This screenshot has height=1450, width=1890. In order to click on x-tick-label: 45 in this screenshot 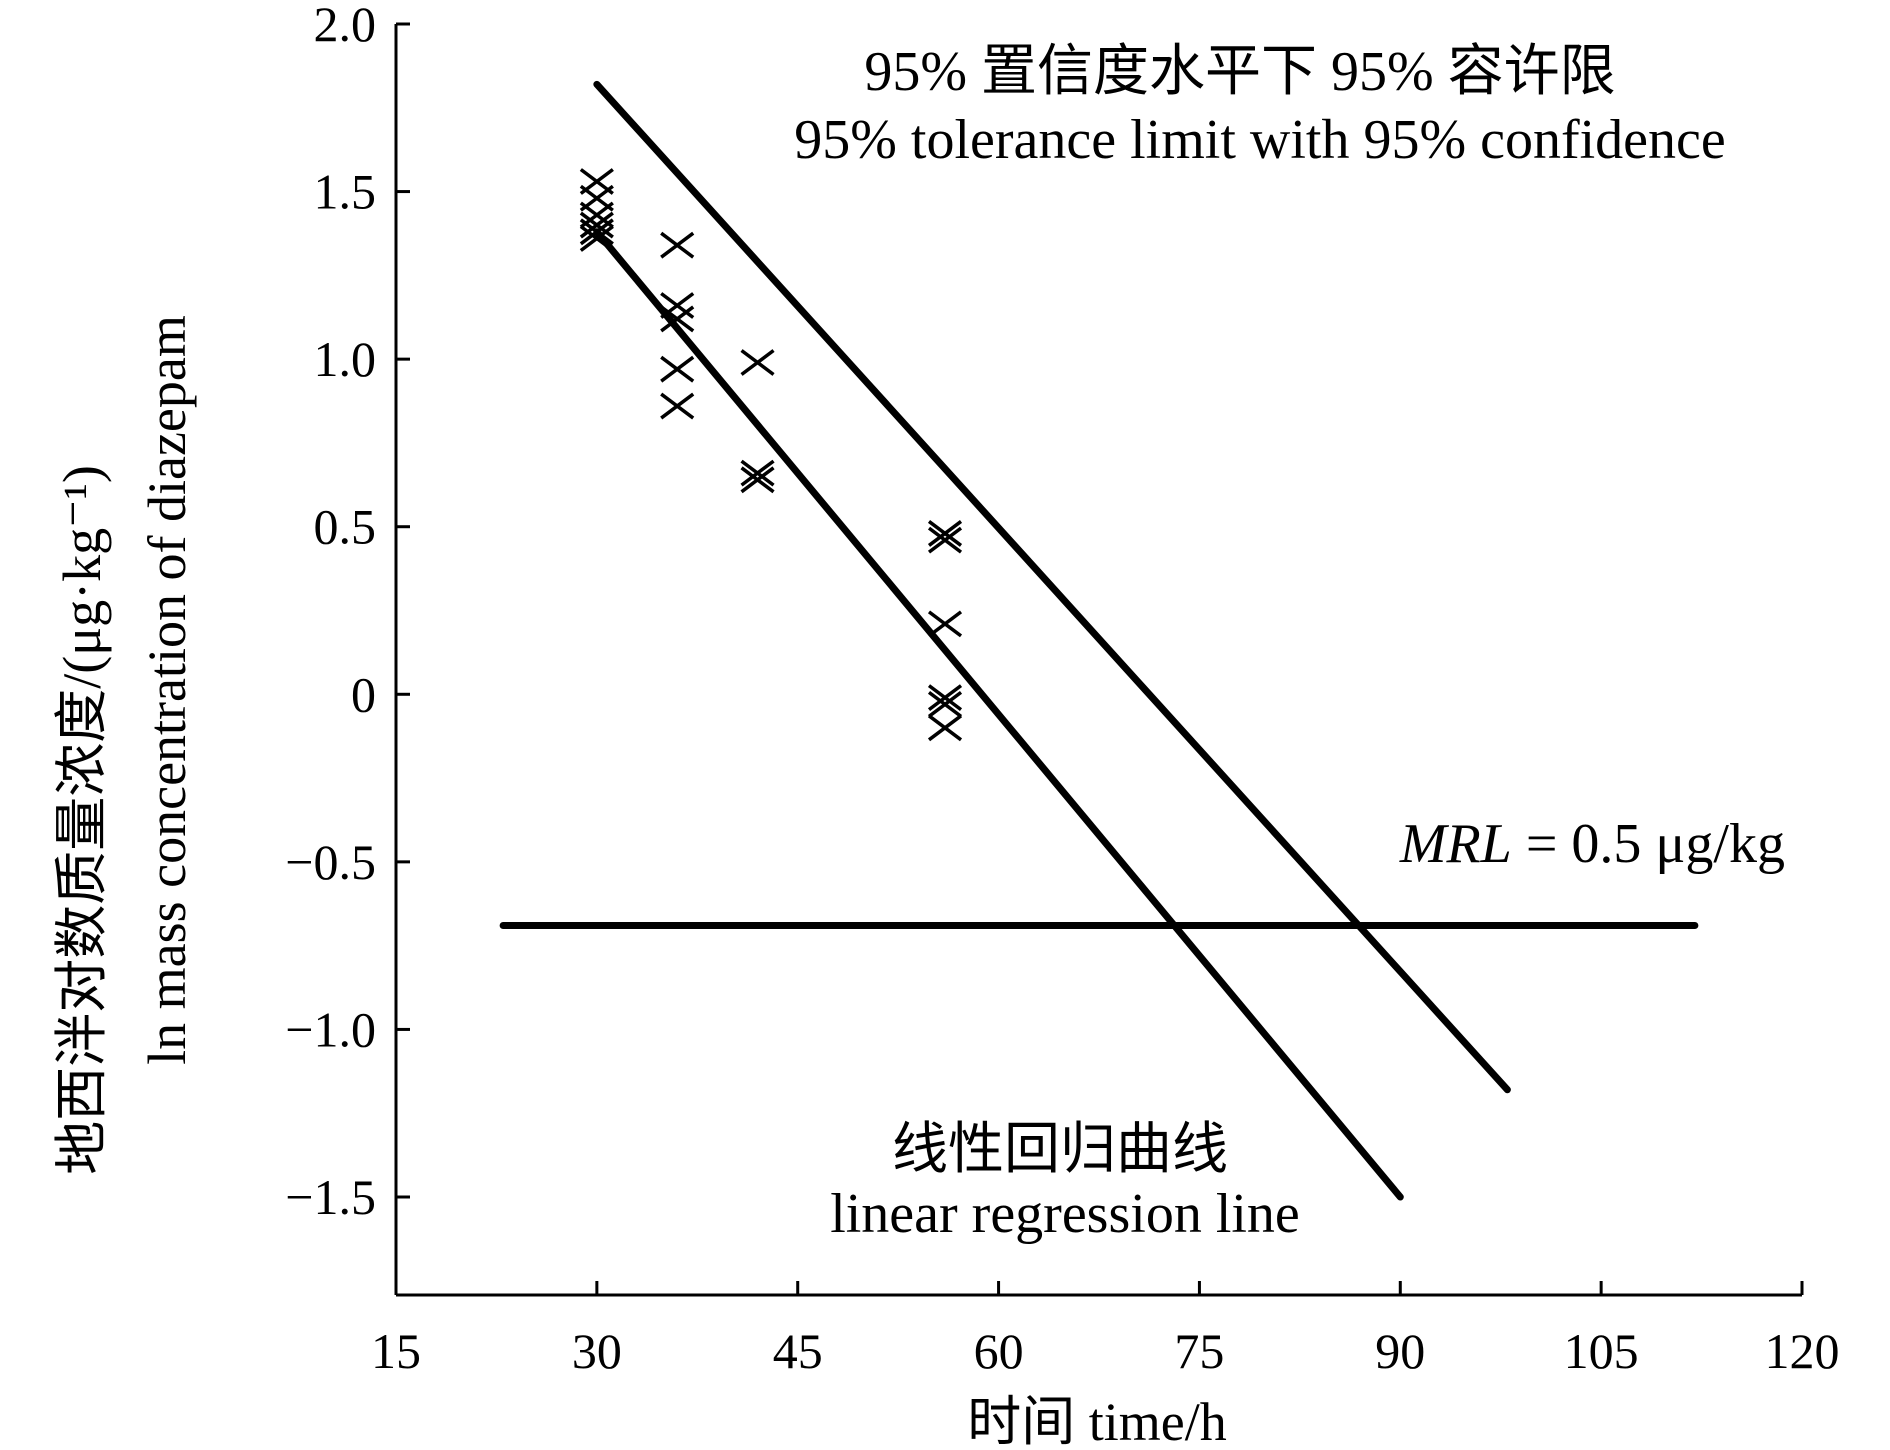, I will do `click(798, 1351)`.